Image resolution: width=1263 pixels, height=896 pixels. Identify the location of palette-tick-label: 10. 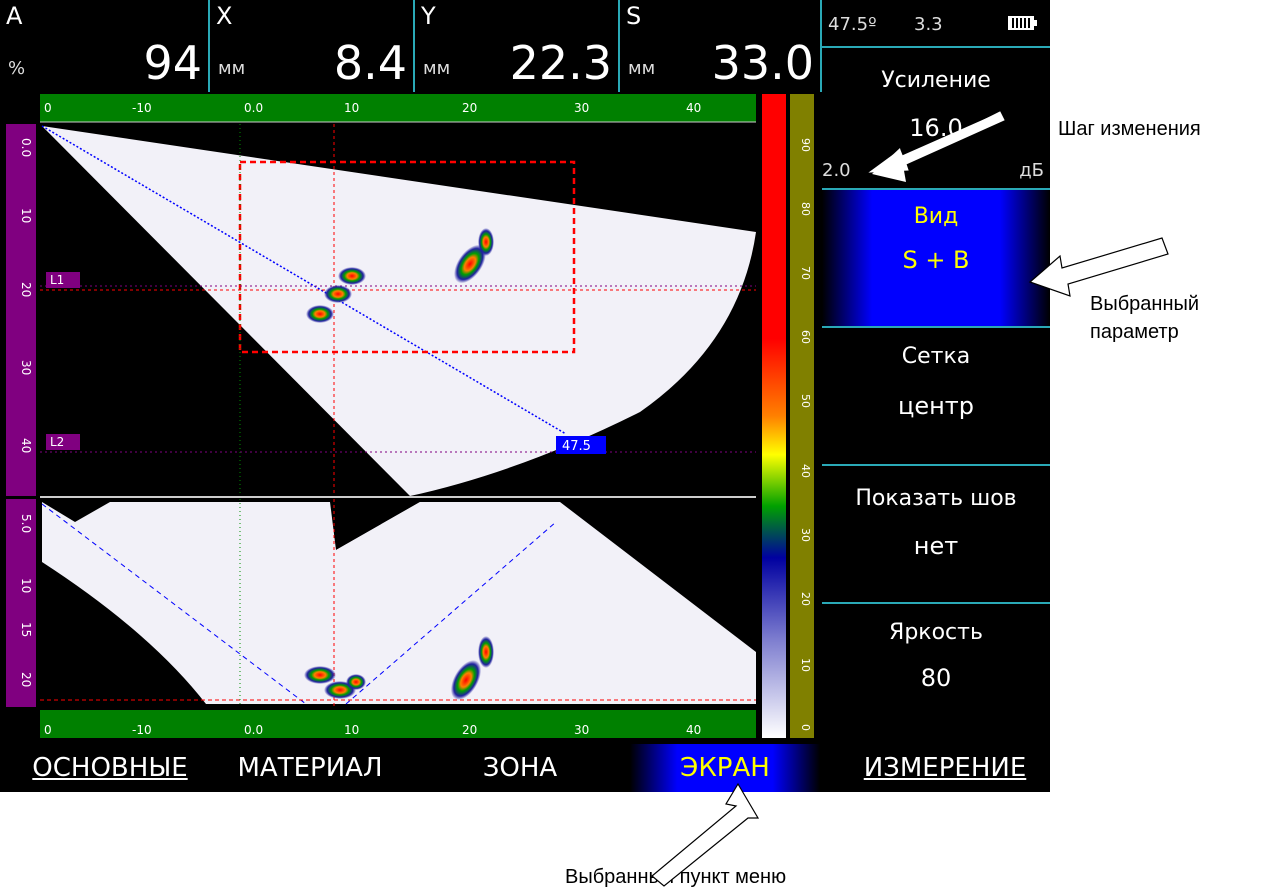
(805, 665).